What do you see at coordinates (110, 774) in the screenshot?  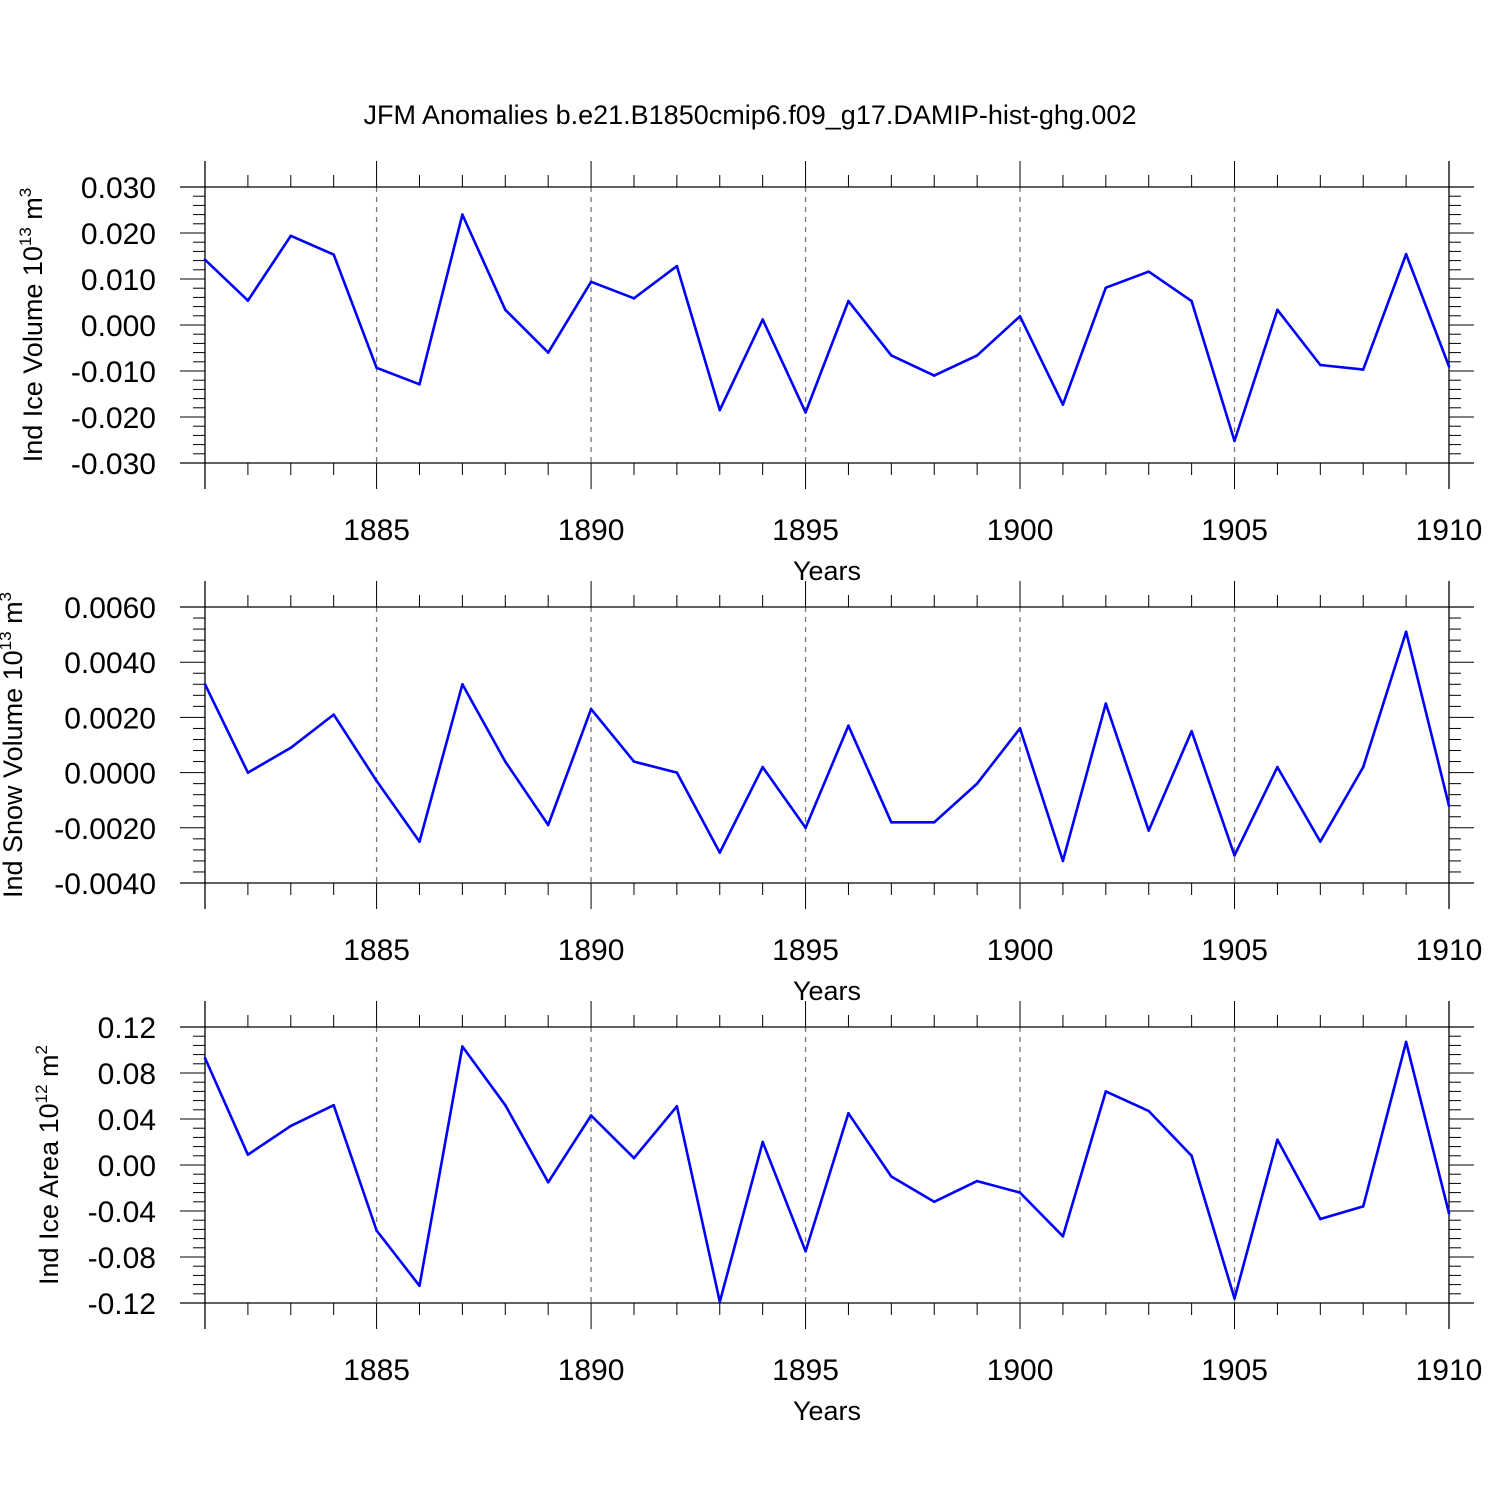 I see `y-tick-label: 0.0000` at bounding box center [110, 774].